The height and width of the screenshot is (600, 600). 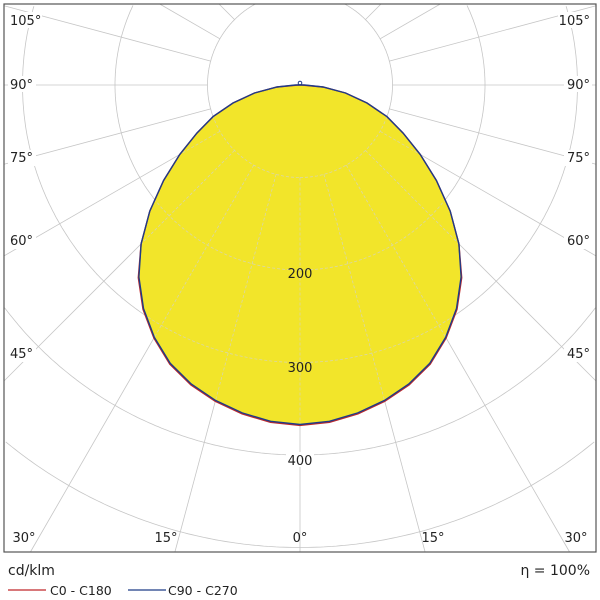 I want to click on radial-tick-label: 300, so click(x=300, y=368).